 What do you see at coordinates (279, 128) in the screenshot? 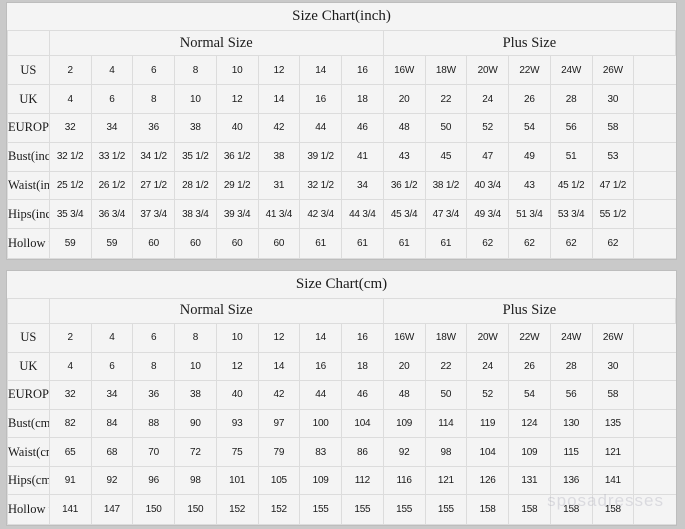
I see `data-cell: 42` at bounding box center [279, 128].